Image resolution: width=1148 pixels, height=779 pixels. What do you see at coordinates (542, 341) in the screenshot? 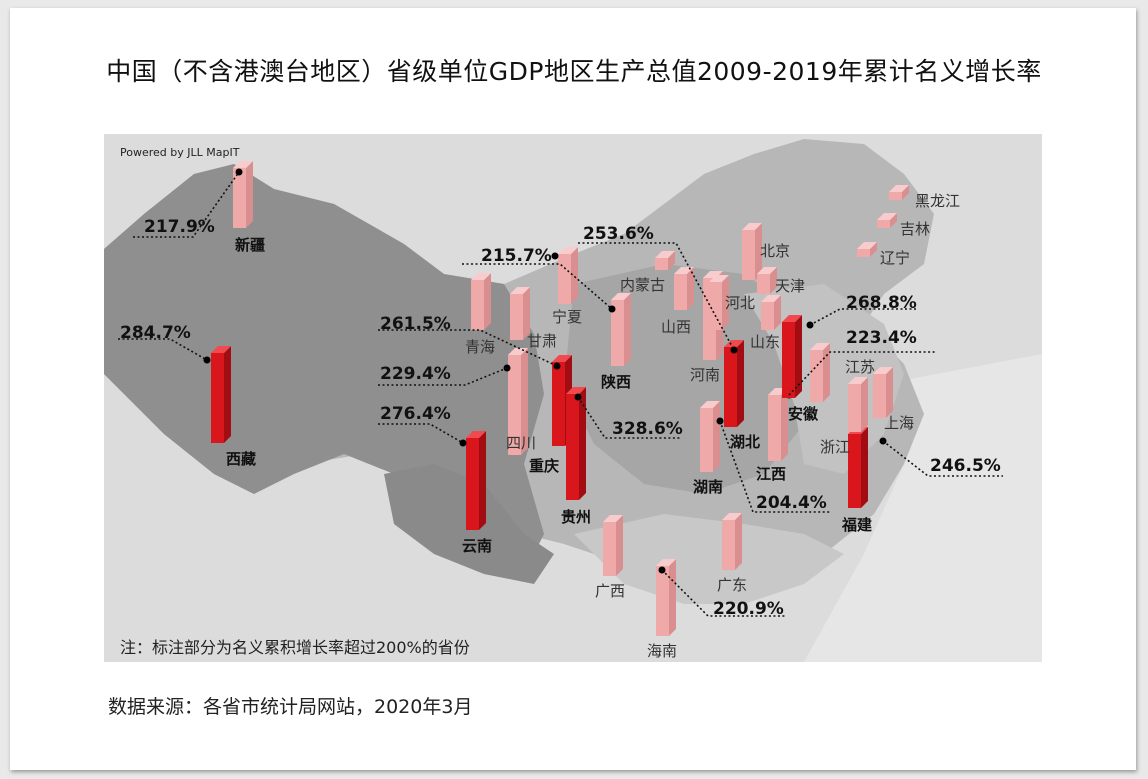
I see `label-gansu: 甘肃` at bounding box center [542, 341].